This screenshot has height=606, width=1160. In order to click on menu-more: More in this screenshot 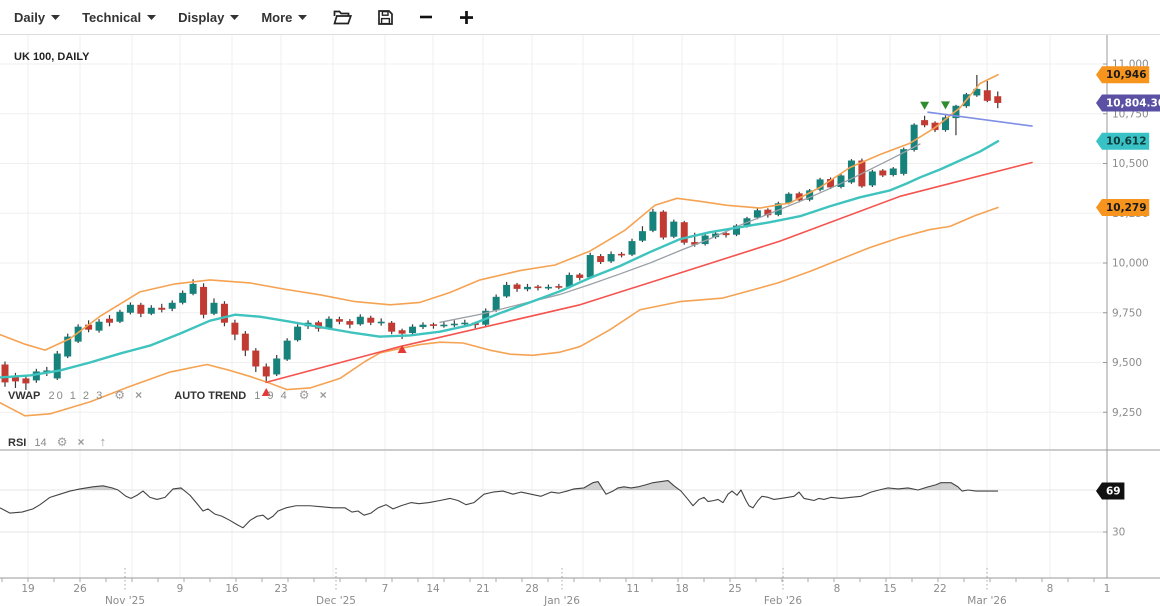, I will do `click(284, 17)`.